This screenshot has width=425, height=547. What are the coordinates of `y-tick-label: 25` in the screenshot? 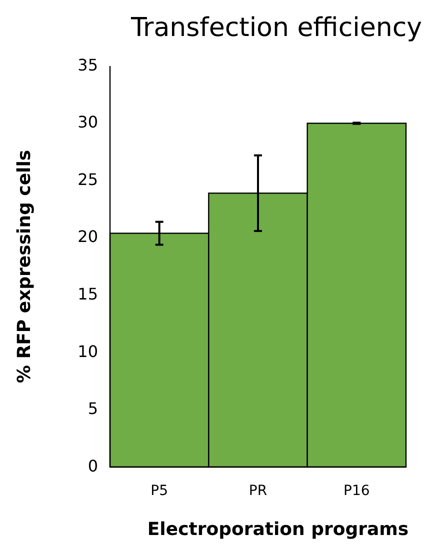 It's located at (88, 179).